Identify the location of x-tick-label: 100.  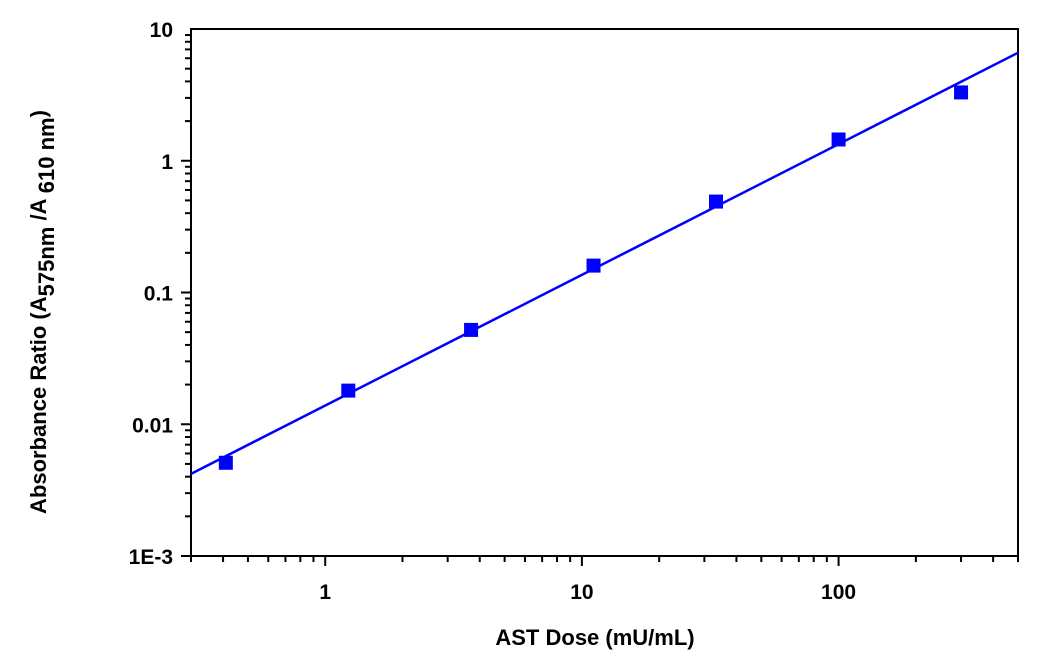
(838, 592).